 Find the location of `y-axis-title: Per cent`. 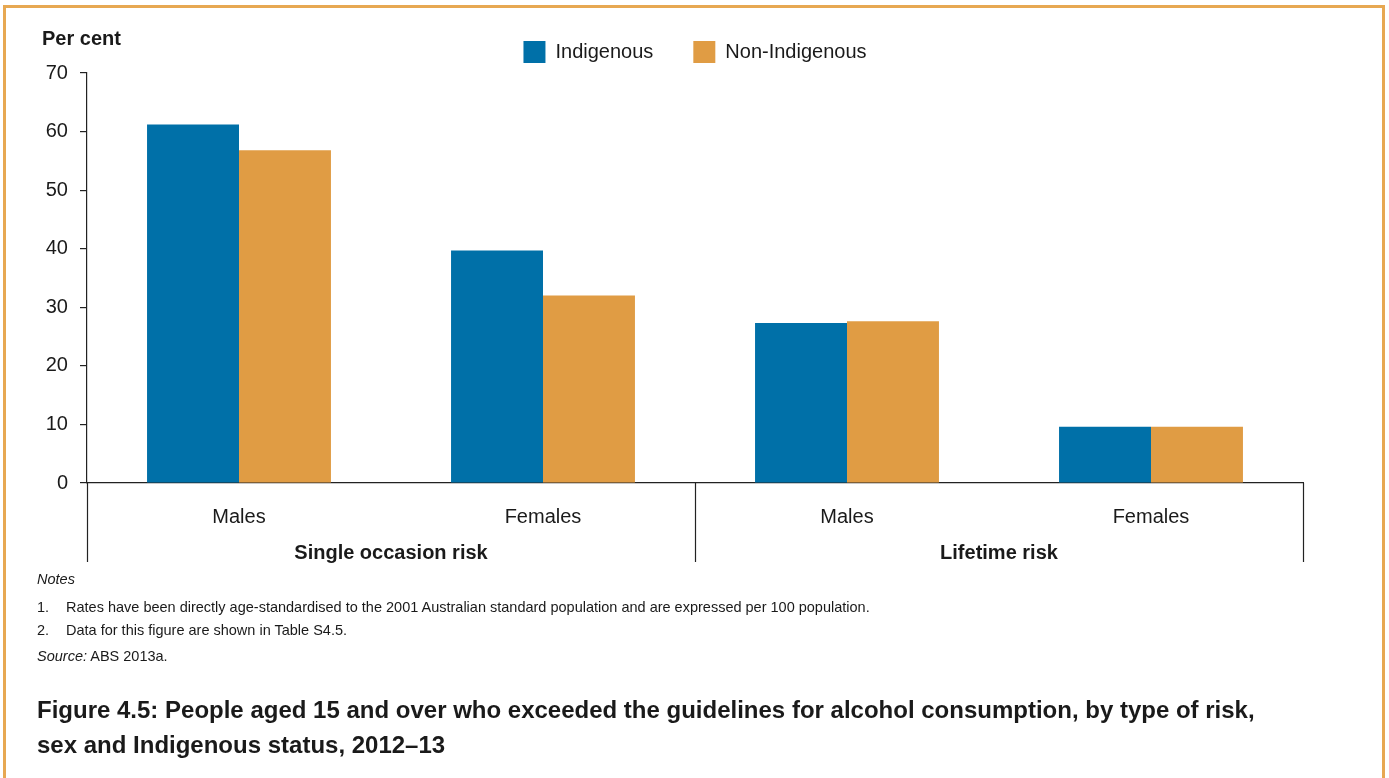

y-axis-title: Per cent is located at coordinates (82, 37).